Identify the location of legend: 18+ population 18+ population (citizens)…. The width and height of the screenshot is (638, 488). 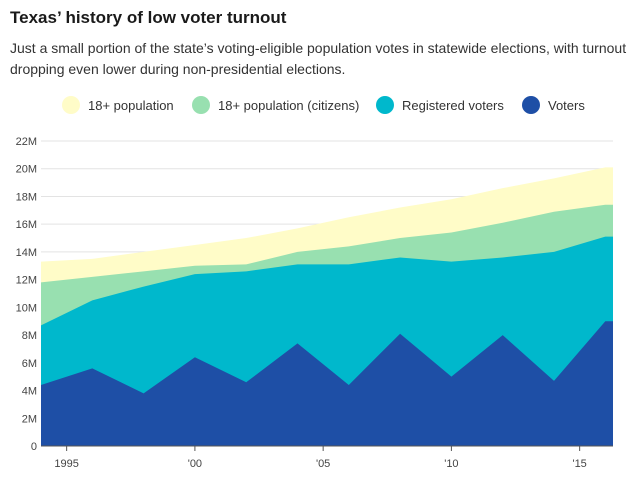
(319, 108).